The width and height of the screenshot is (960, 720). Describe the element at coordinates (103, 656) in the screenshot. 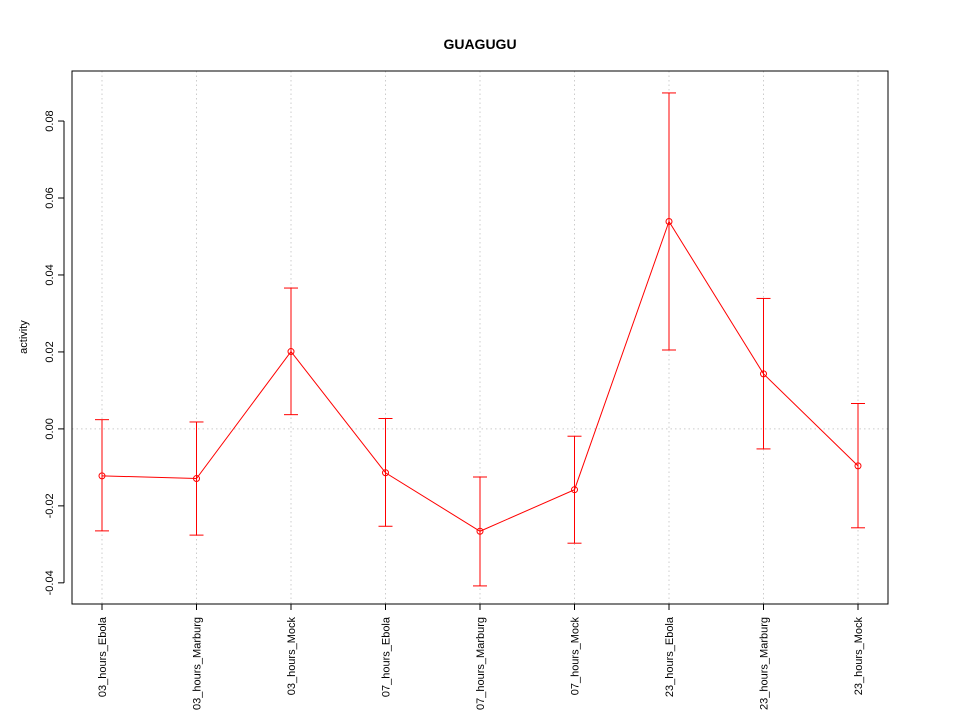

I see `x-tick-label: 03_hours_Ebola` at that location.